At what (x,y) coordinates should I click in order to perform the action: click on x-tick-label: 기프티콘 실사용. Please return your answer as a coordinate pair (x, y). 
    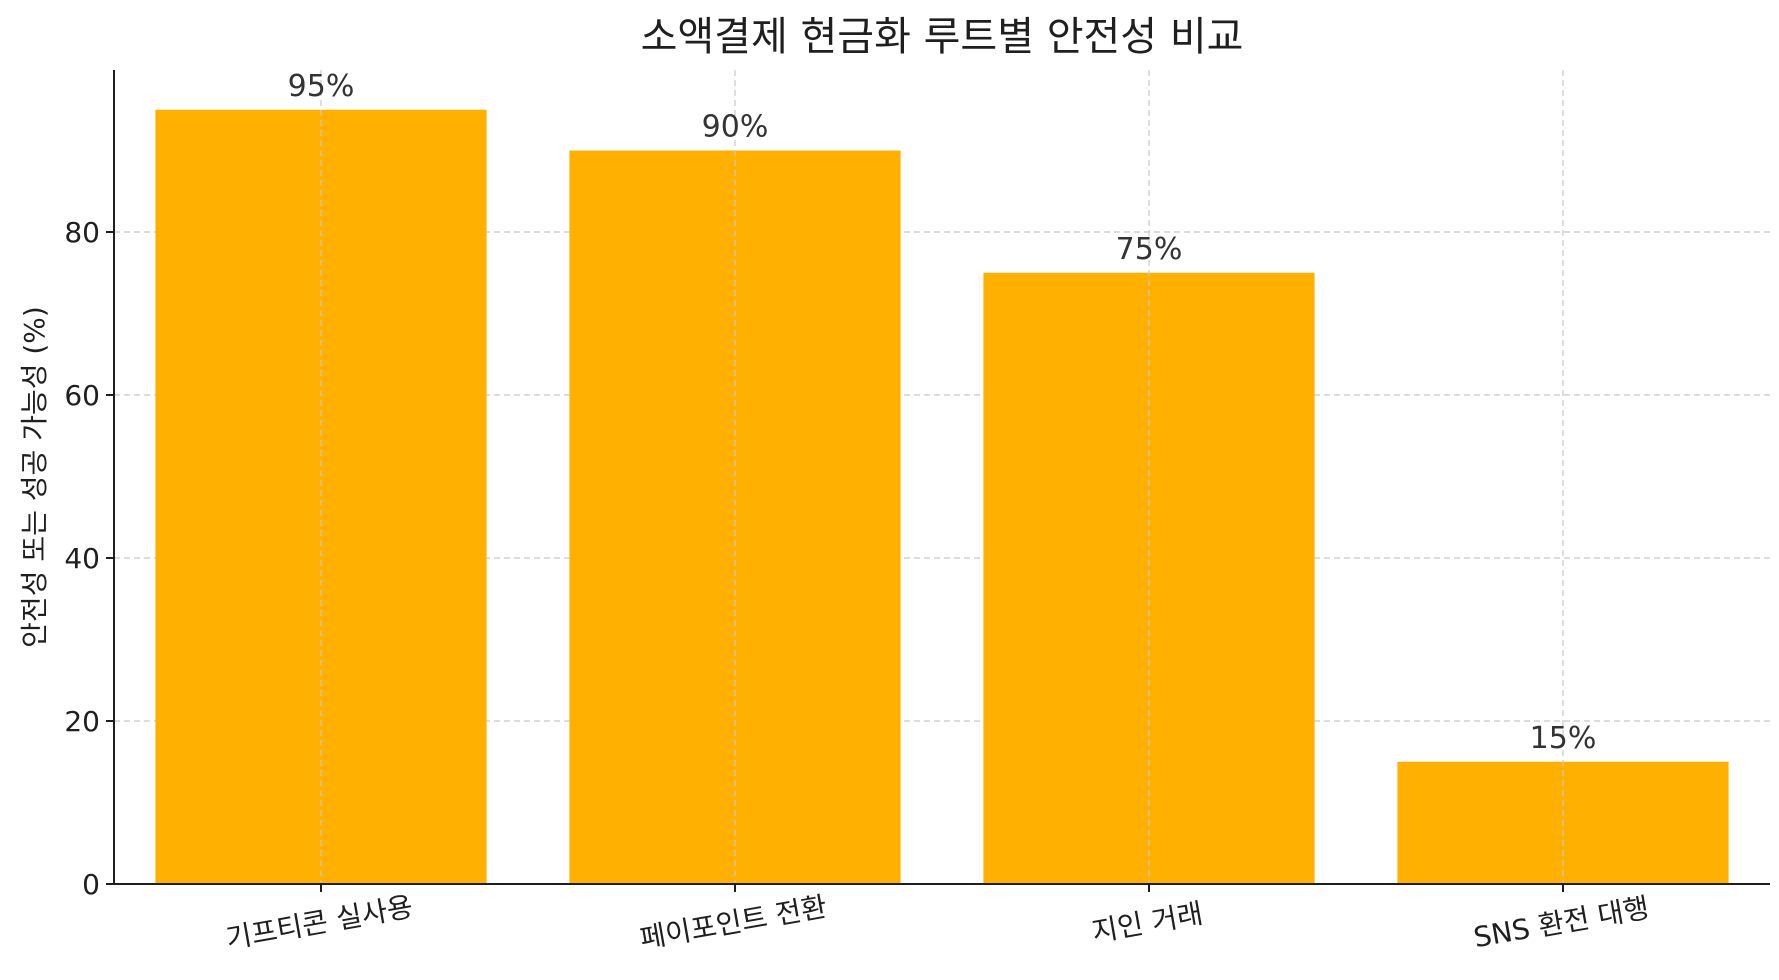
    Looking at the image, I should click on (319, 922).